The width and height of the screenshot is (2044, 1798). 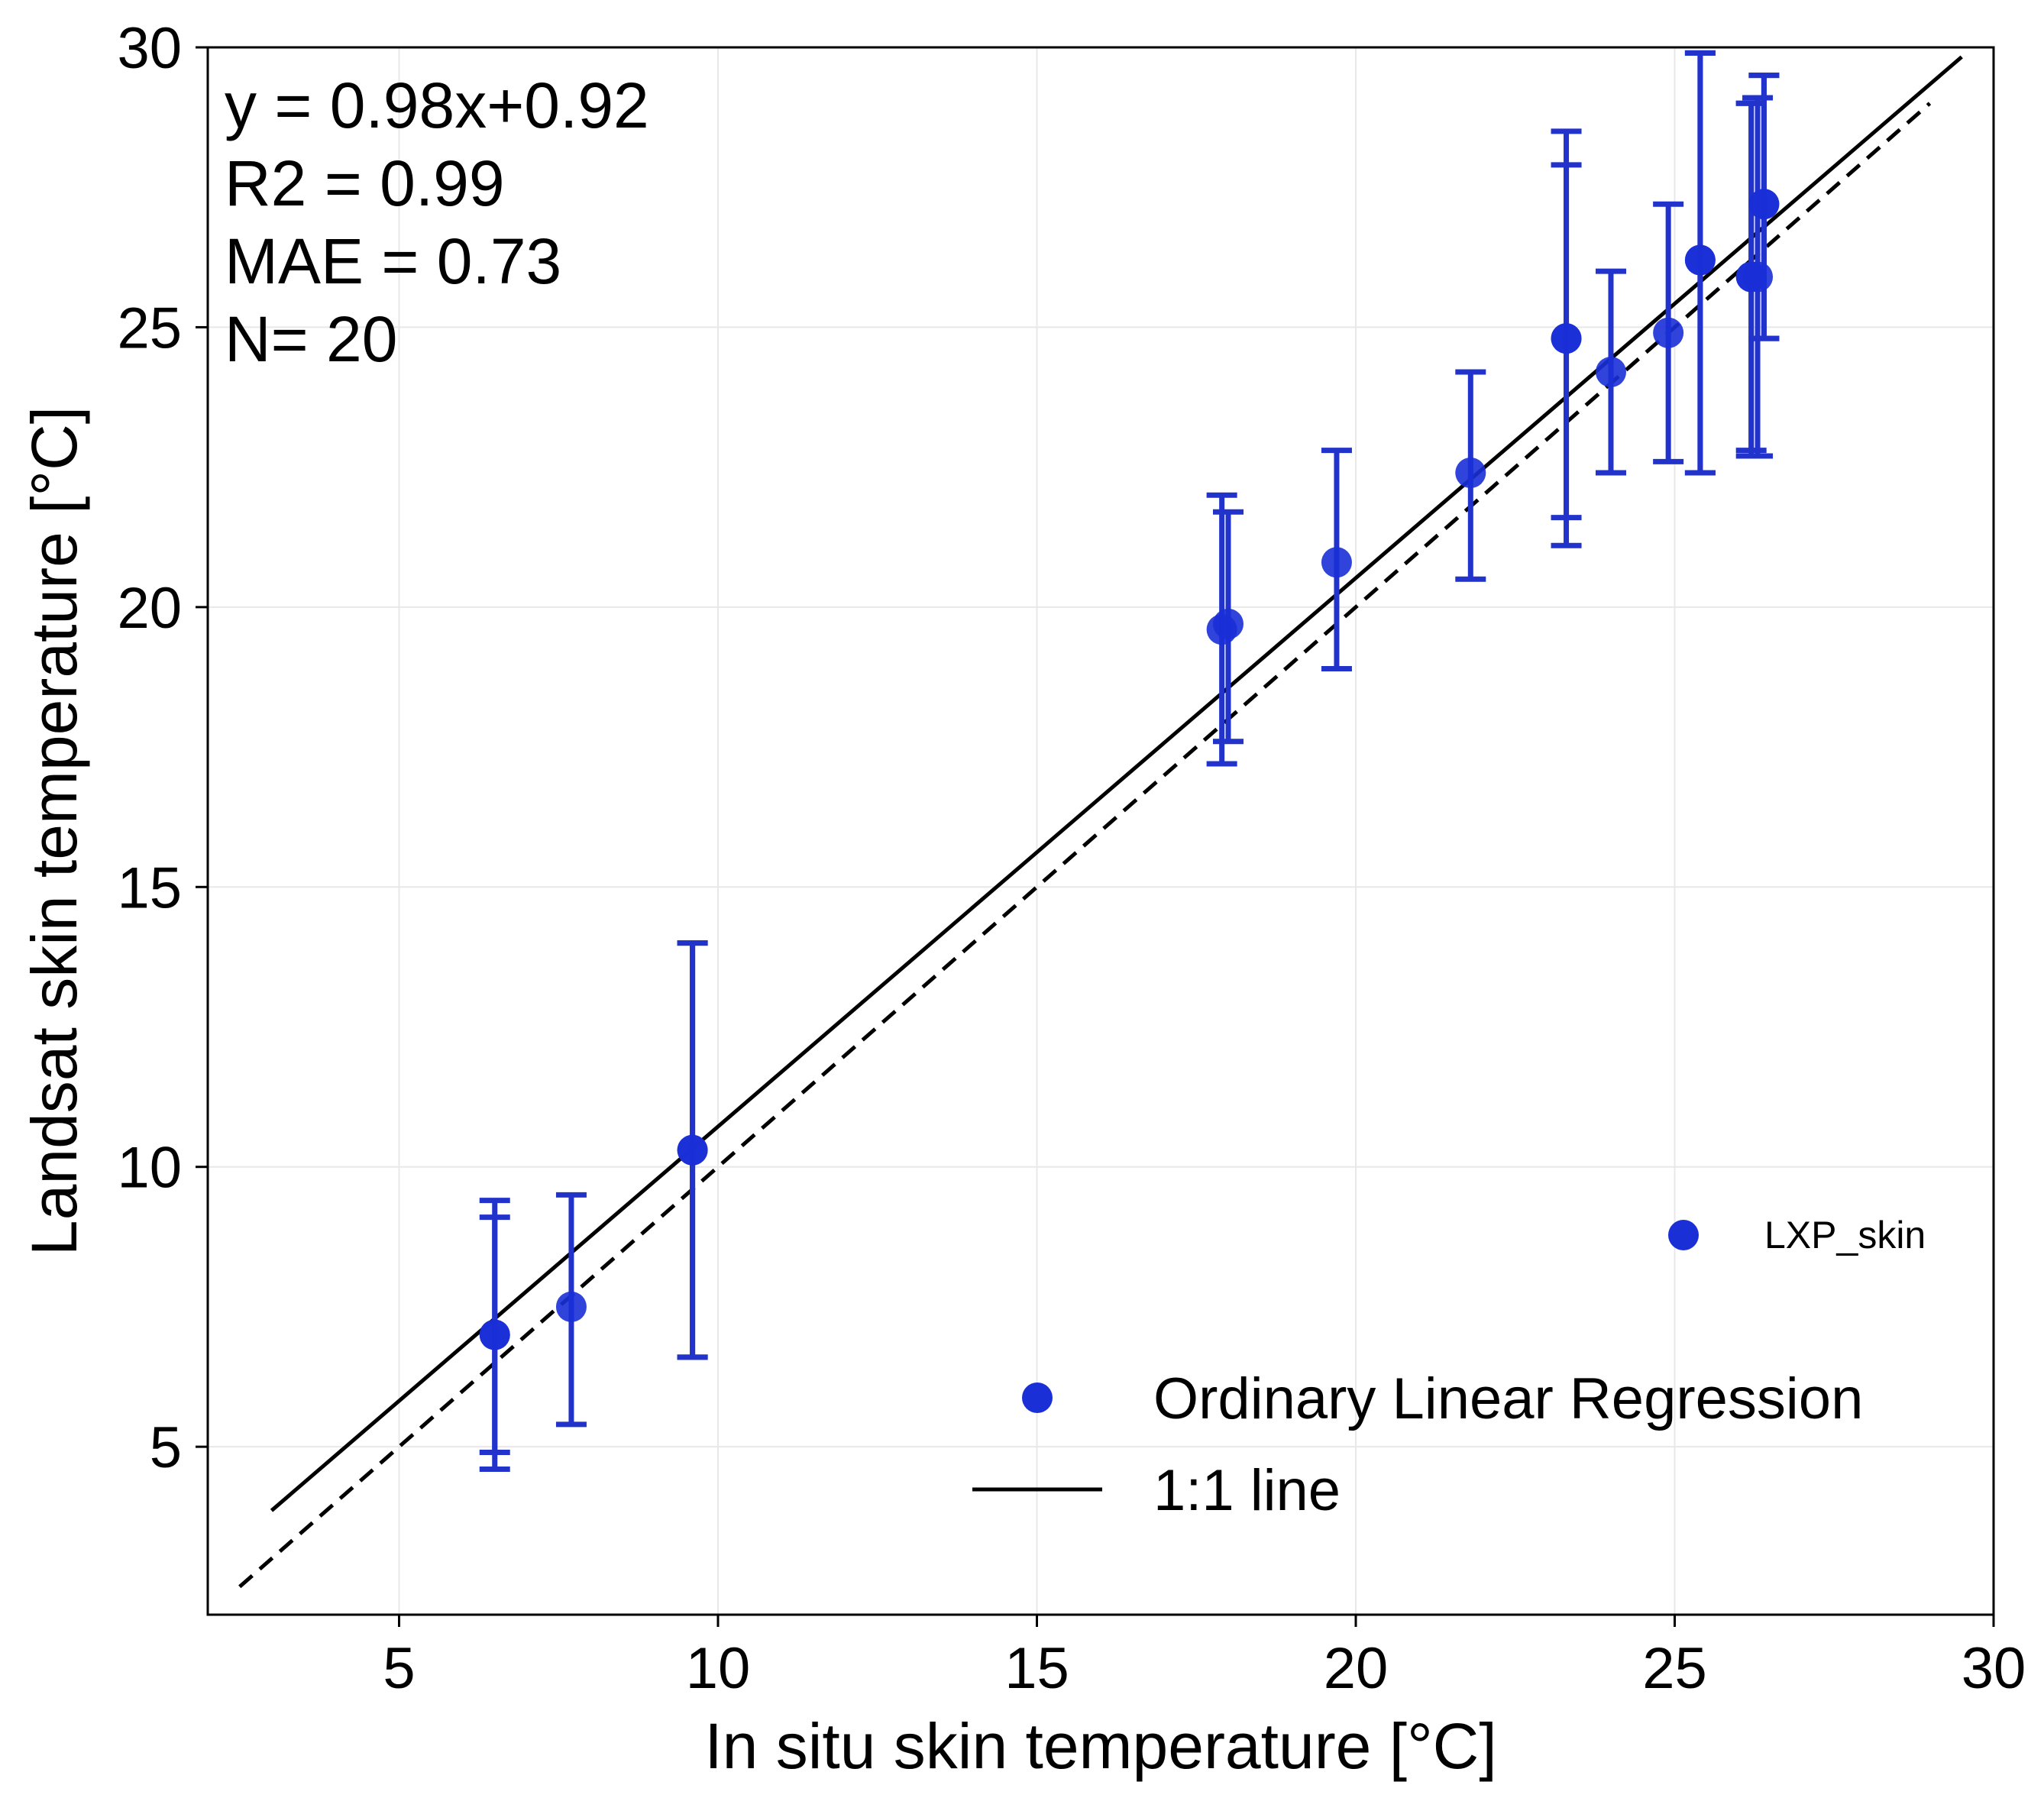 What do you see at coordinates (1037, 1397) in the screenshot?
I see `legend-marker-ols` at bounding box center [1037, 1397].